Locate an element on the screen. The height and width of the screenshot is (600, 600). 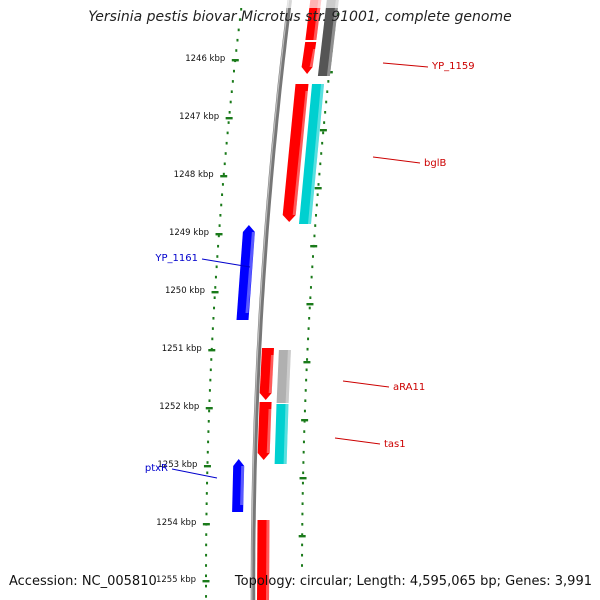
tick-label: 1252 kbp is located at coordinates (179, 407).